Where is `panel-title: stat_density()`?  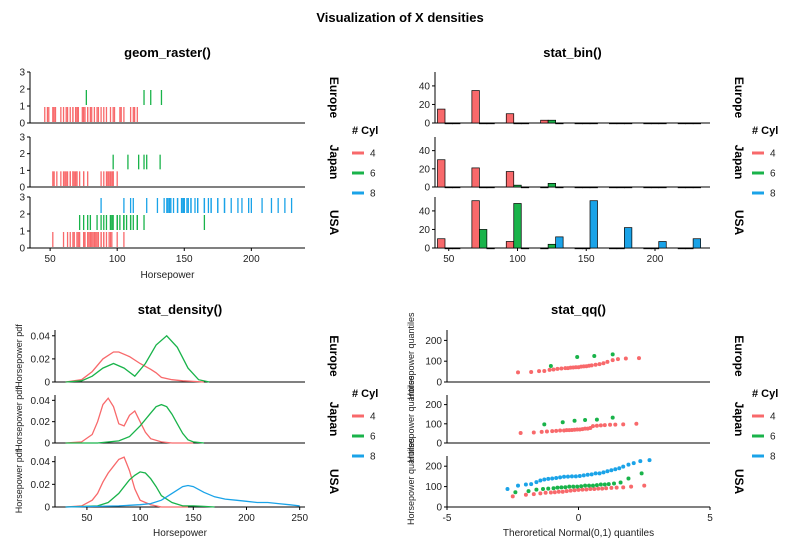 panel-title: stat_density() is located at coordinates (180, 309).